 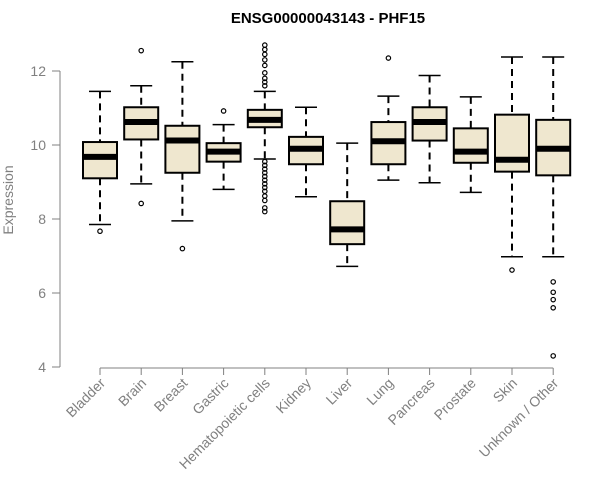 I want to click on y-axis-title: Expression, so click(x=8, y=199).